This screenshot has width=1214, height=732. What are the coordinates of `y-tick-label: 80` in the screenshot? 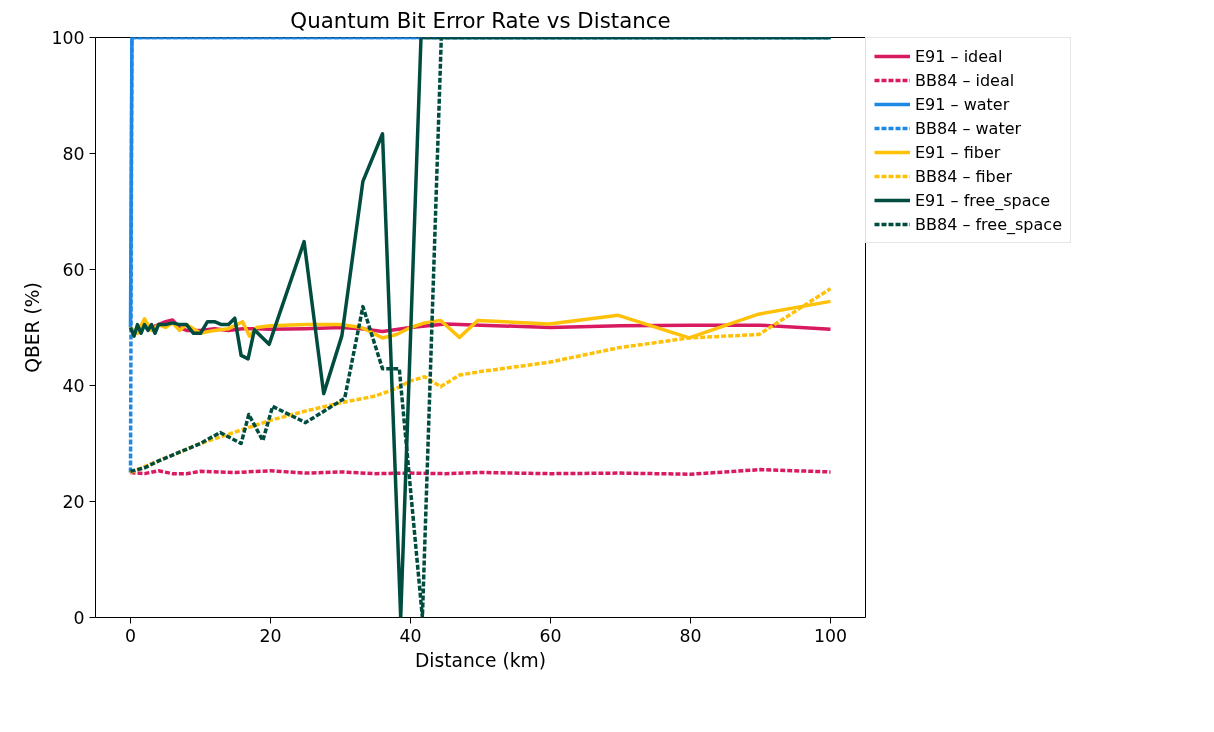 It's located at (73, 154).